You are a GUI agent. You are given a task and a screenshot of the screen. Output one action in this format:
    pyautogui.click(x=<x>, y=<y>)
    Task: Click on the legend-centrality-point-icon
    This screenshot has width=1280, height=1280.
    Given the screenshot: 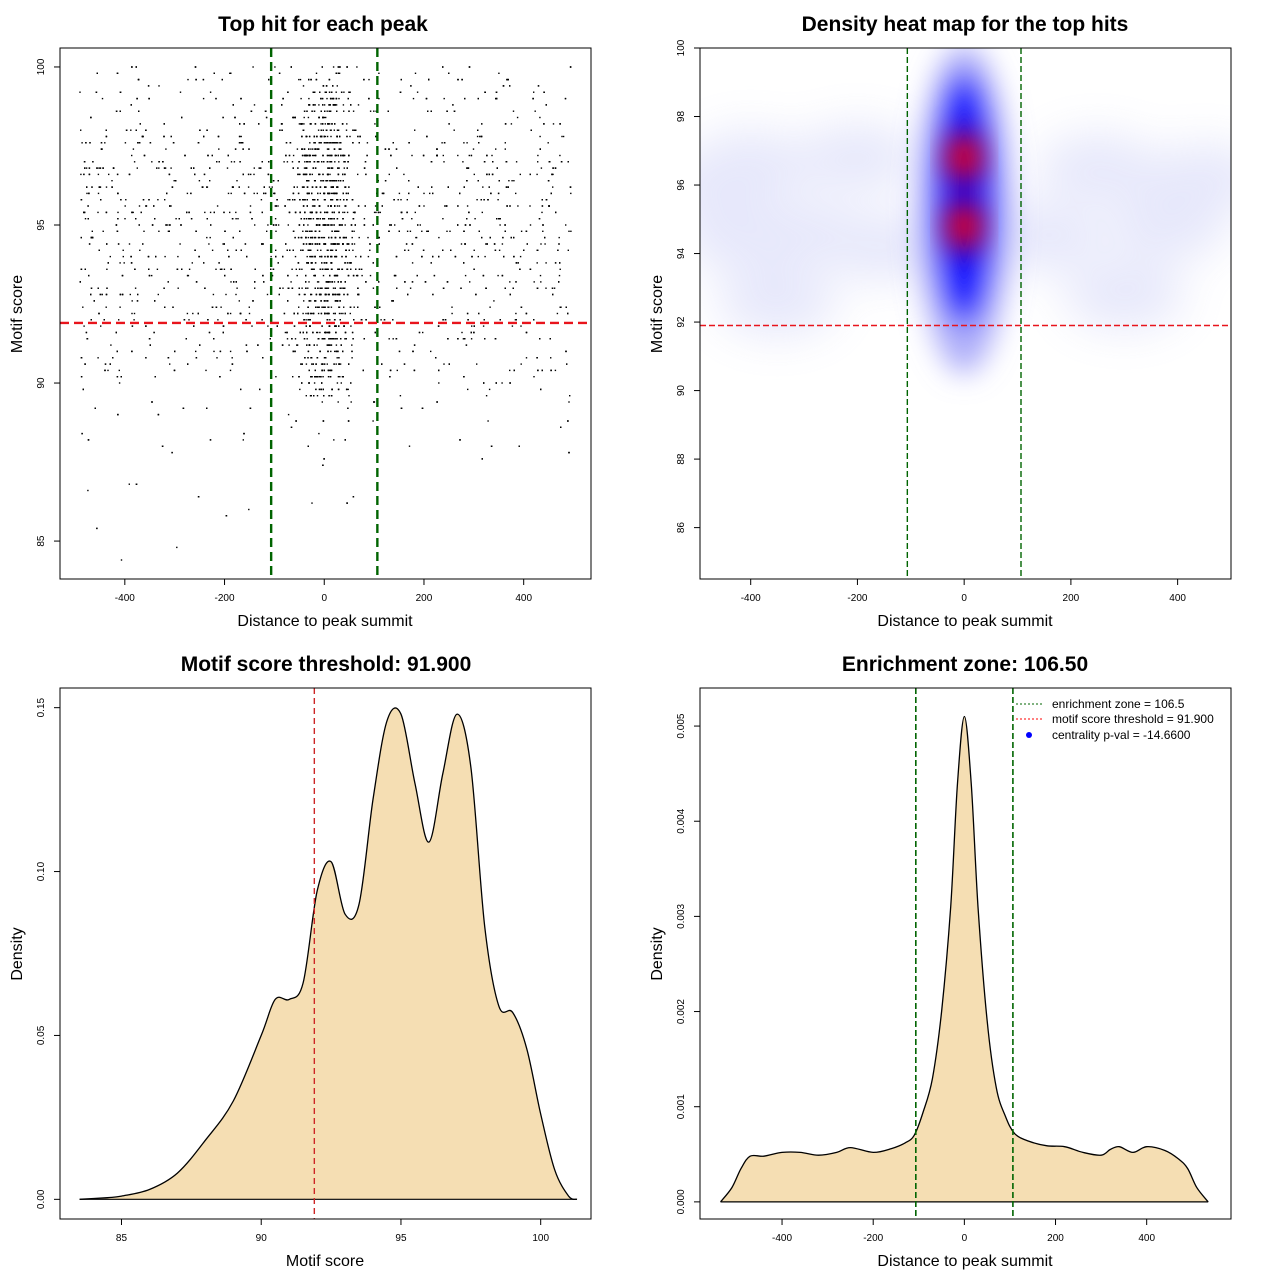 What is the action you would take?
    pyautogui.click(x=1029, y=735)
    